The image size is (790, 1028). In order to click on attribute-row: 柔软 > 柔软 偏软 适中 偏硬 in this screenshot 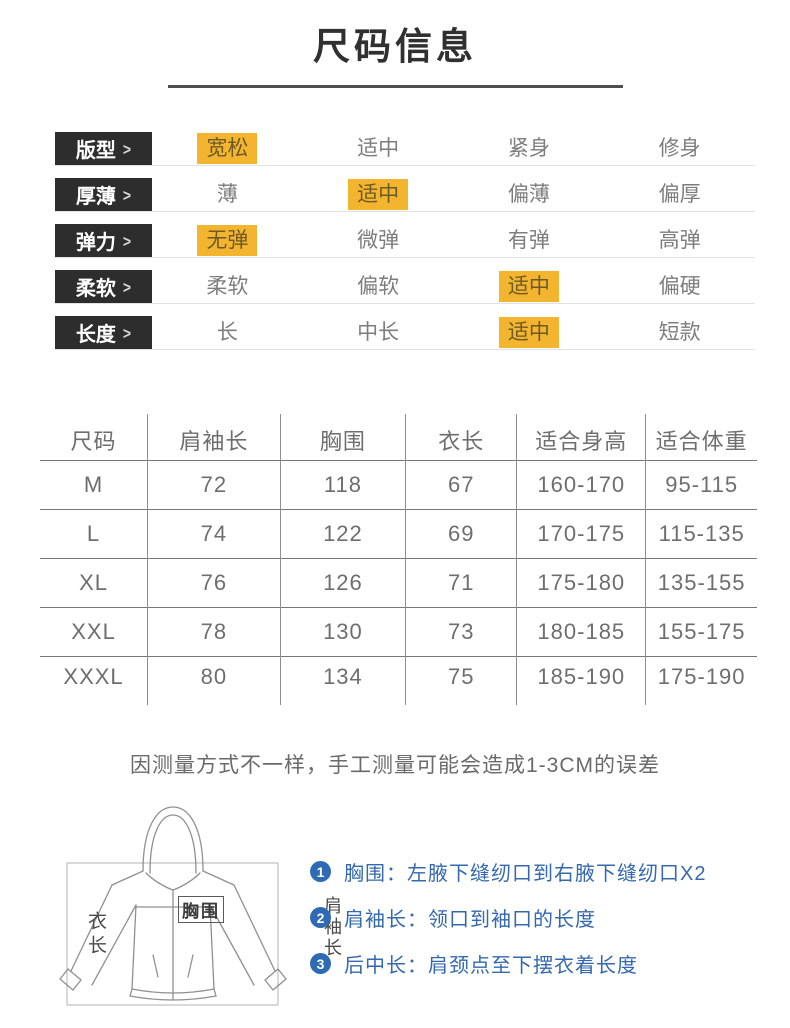, I will do `click(405, 287)`.